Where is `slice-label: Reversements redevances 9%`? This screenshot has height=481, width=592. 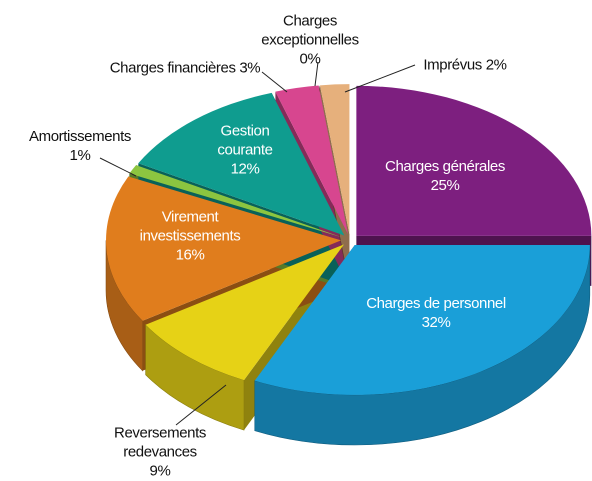
slice-label: Reversements redevances 9% is located at coordinates (160, 452).